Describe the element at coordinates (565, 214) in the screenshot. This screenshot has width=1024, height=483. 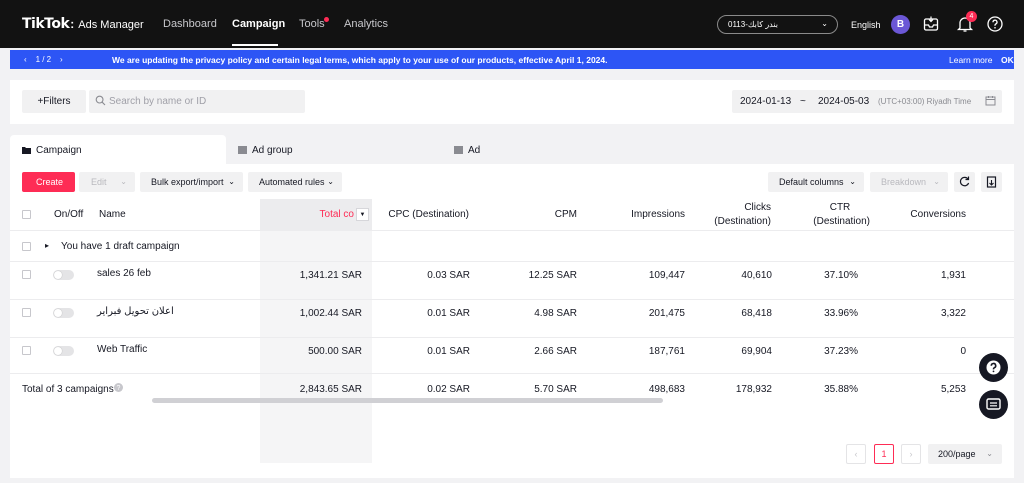
I see `col-cpm: CPM` at that location.